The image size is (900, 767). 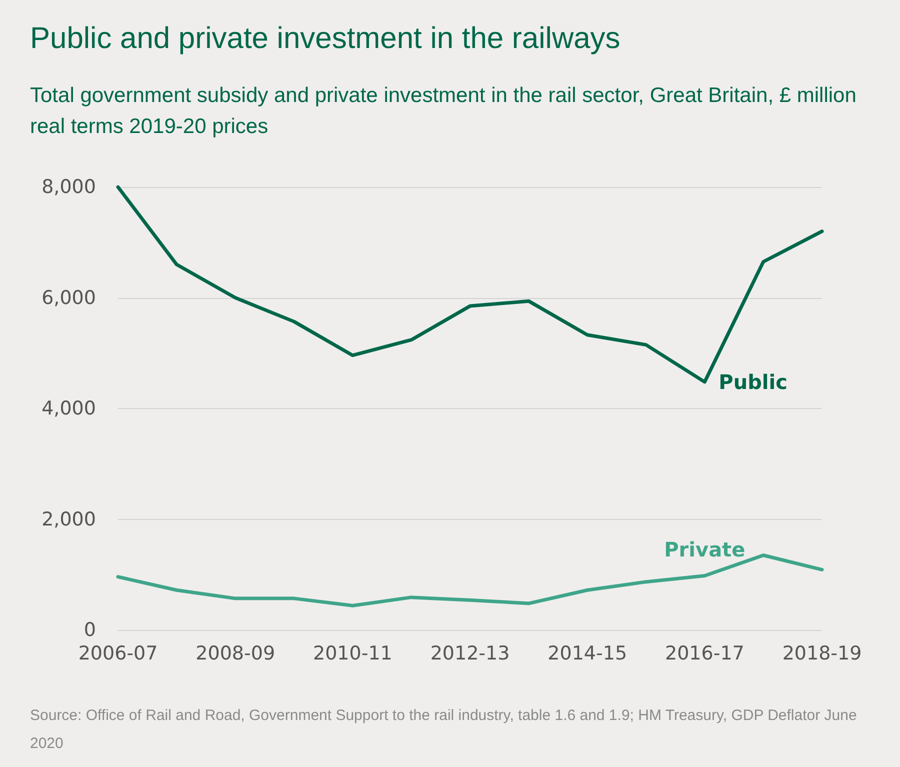 I want to click on series-label: Public, so click(x=753, y=382).